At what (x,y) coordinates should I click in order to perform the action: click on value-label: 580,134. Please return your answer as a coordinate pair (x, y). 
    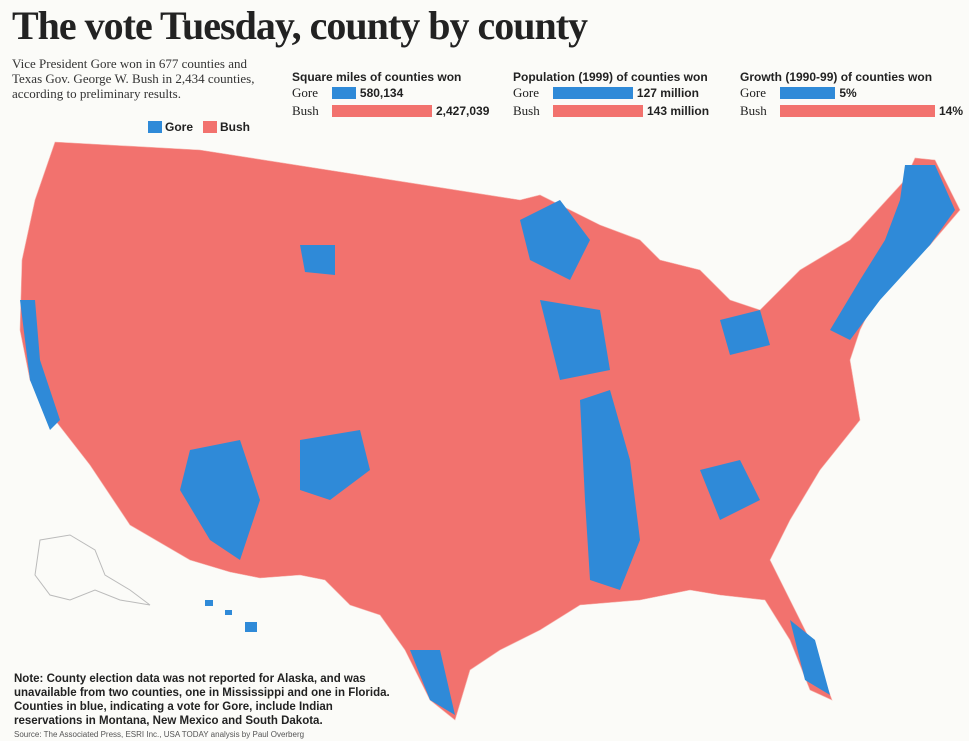
    Looking at the image, I should click on (381, 93).